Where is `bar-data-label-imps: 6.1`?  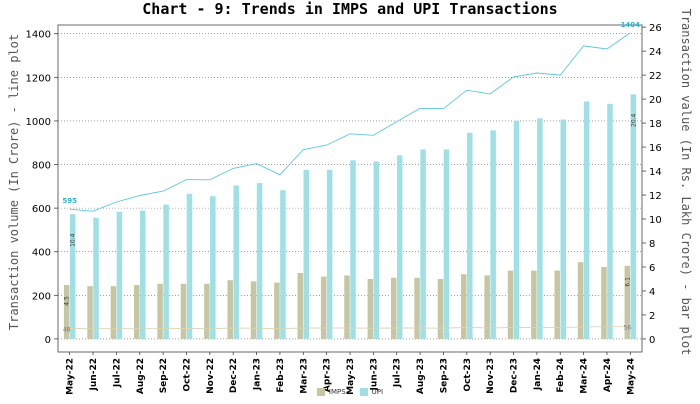
bar-data-label-imps: 6.1 is located at coordinates (627, 282).